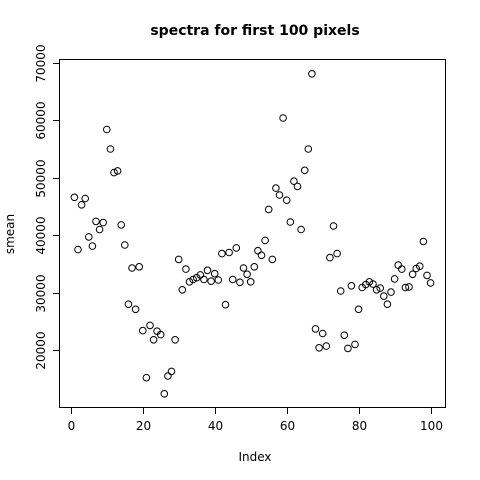 This screenshot has height=480, width=480. What do you see at coordinates (287, 426) in the screenshot?
I see `x-tick-label: 60` at bounding box center [287, 426].